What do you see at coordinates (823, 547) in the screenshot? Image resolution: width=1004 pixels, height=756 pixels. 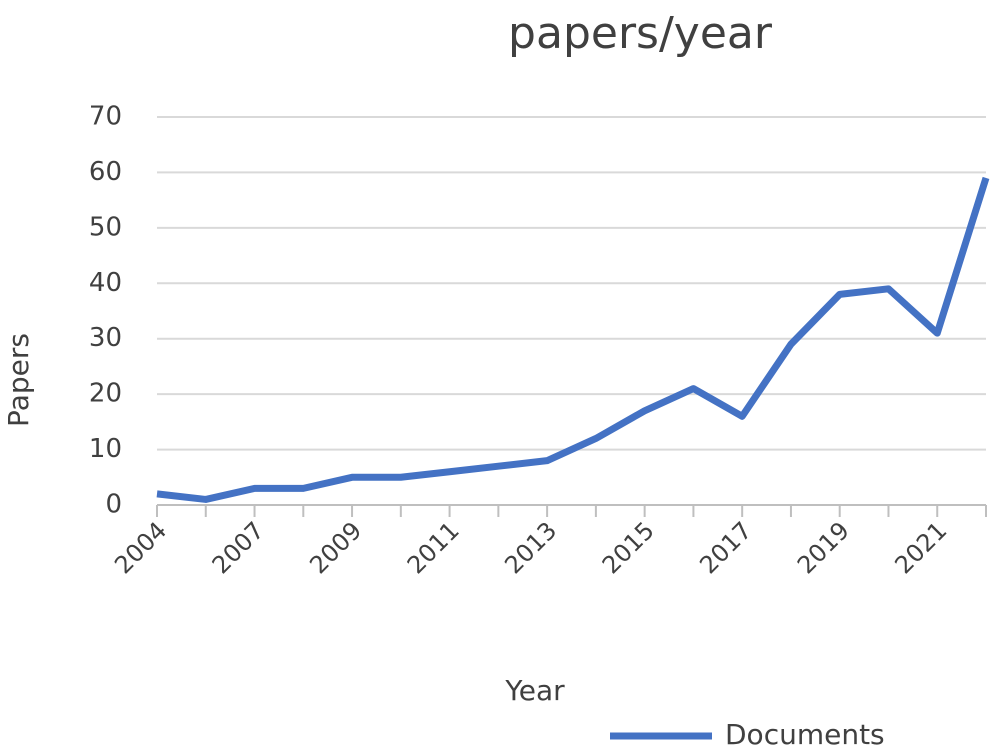 I see `x-tick-label: 2019` at bounding box center [823, 547].